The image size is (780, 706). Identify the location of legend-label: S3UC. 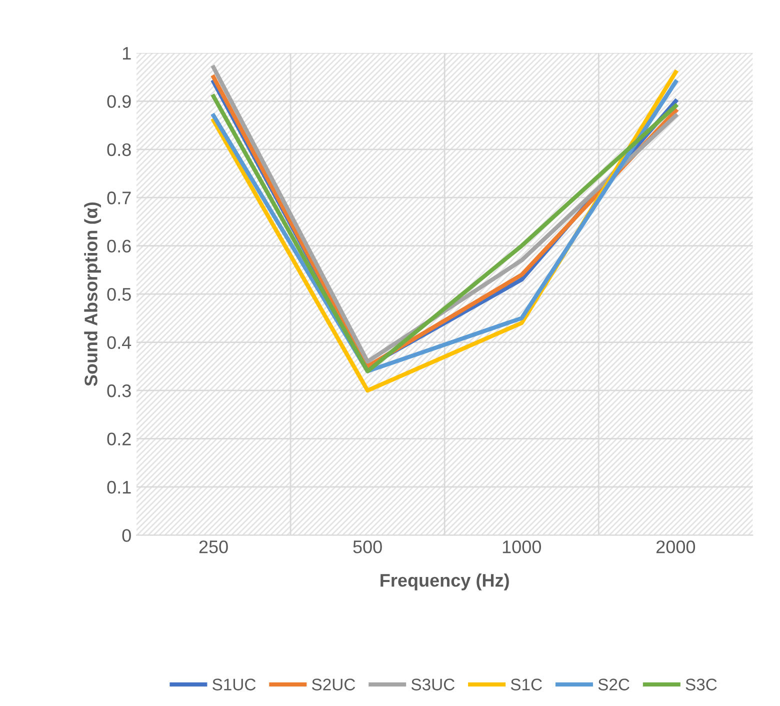
(433, 684).